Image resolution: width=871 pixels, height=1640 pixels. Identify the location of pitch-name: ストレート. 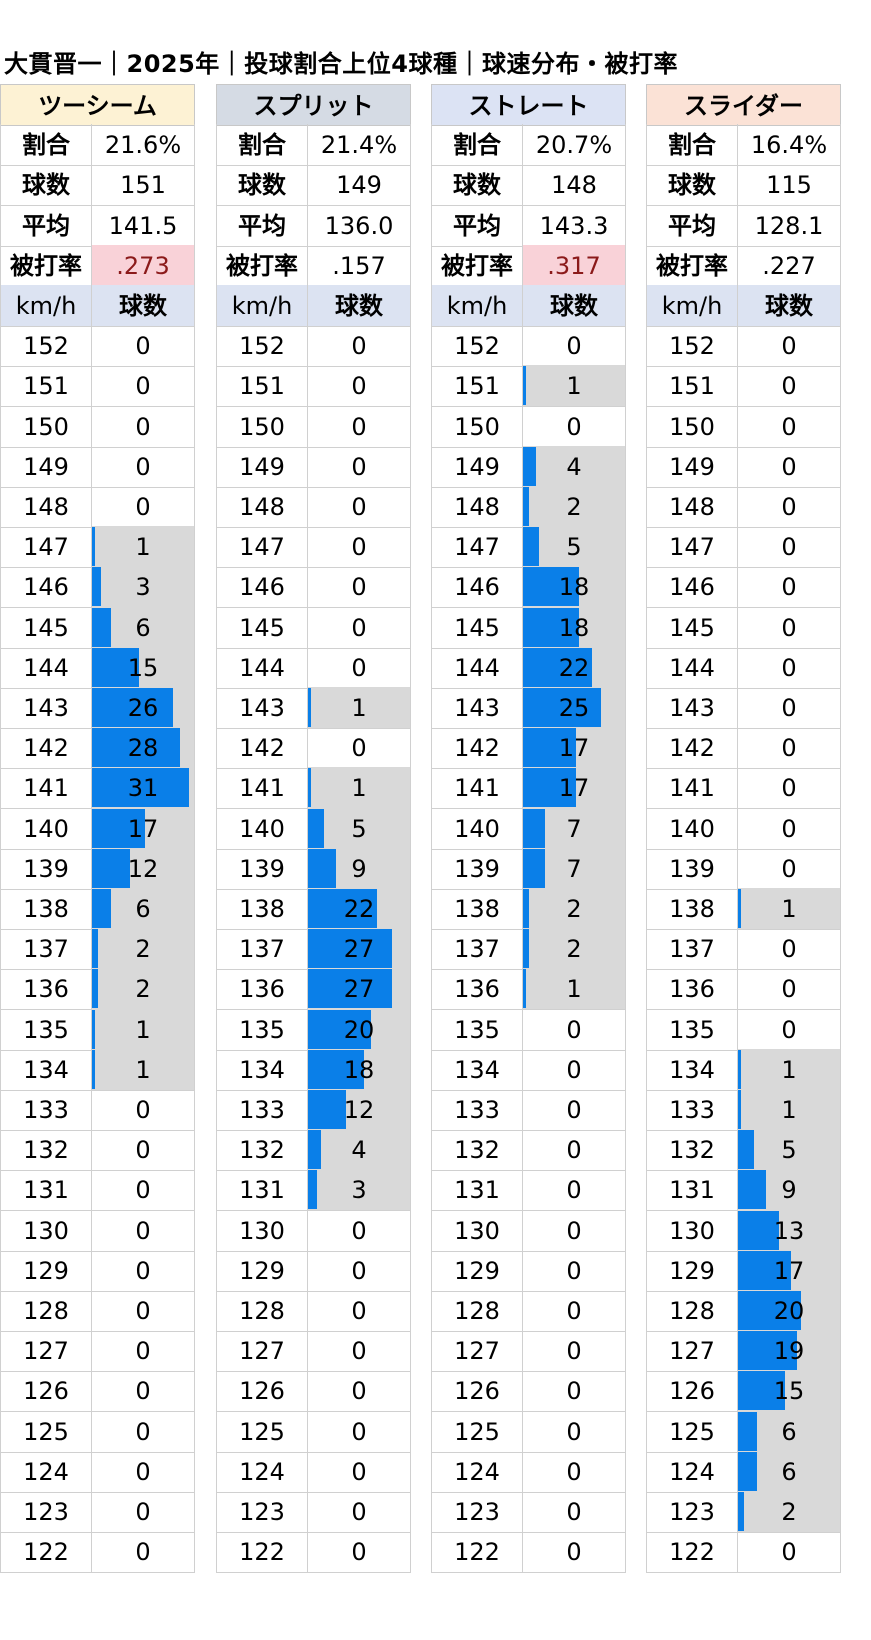
(528, 105).